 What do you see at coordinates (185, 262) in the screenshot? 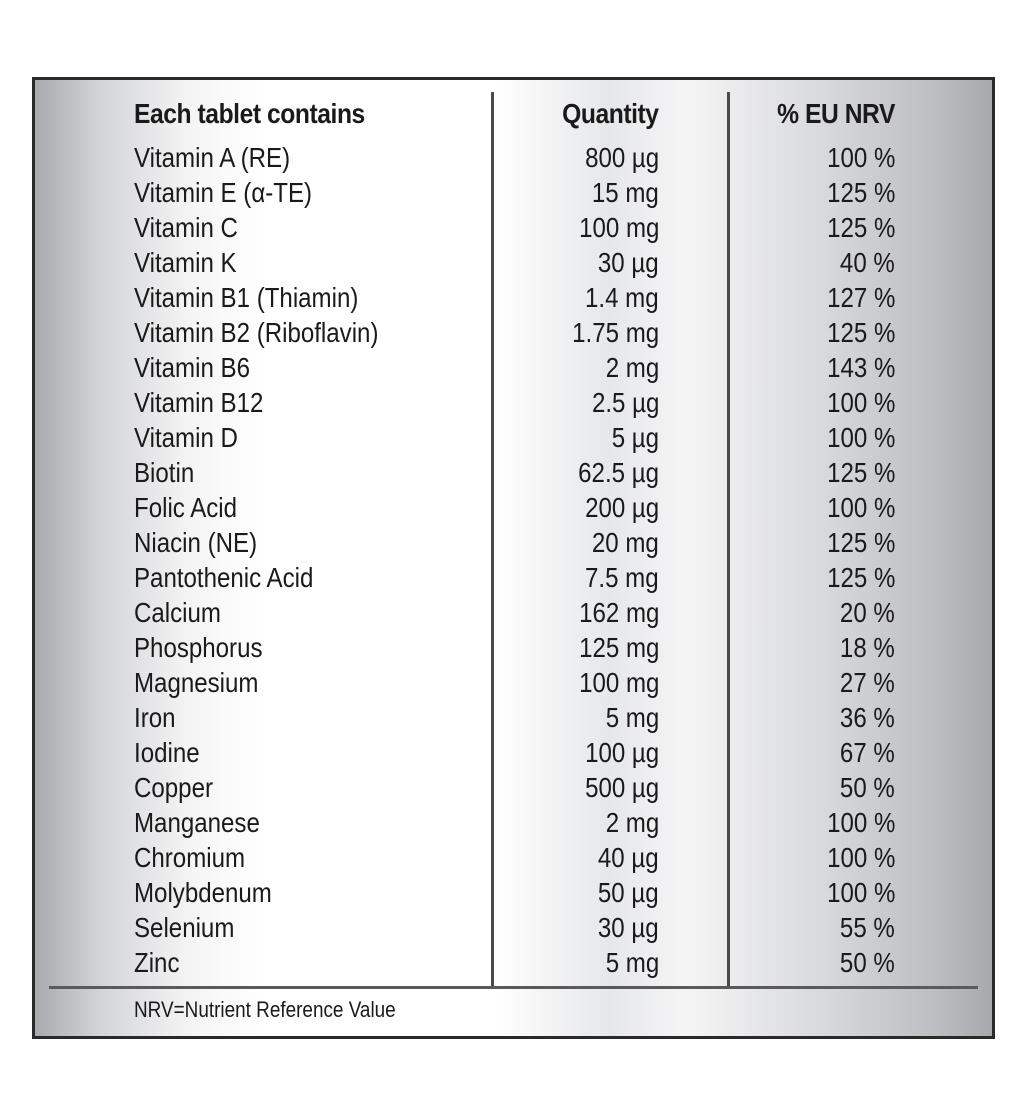
I see `nutrient-name: Vitamin K` at bounding box center [185, 262].